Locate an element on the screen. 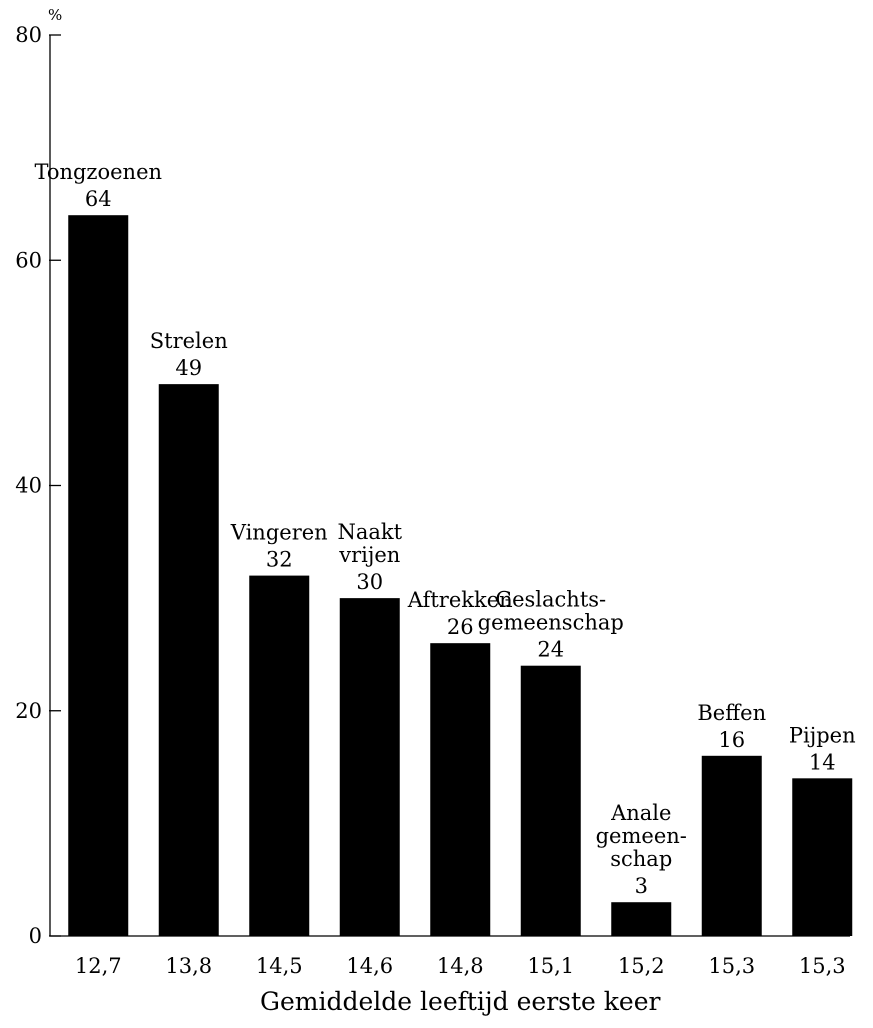 Image resolution: width=873 pixels, height=1028 pixels. bar-value-label: 24 is located at coordinates (550, 650).